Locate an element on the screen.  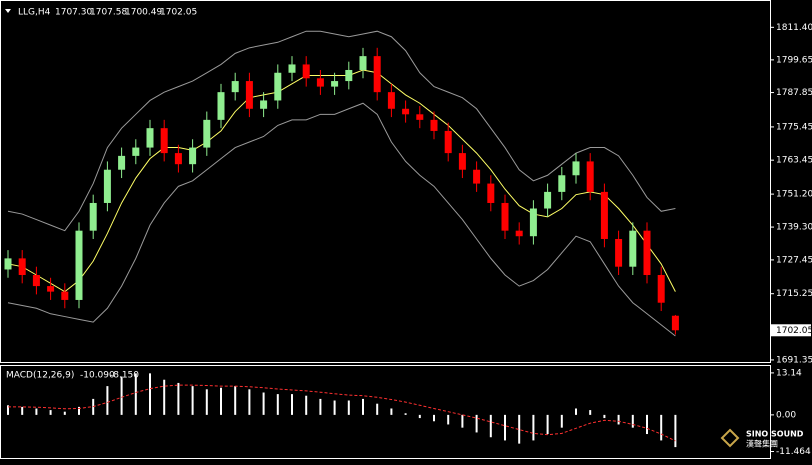
macd-value: -8.150 is located at coordinates (124, 376).